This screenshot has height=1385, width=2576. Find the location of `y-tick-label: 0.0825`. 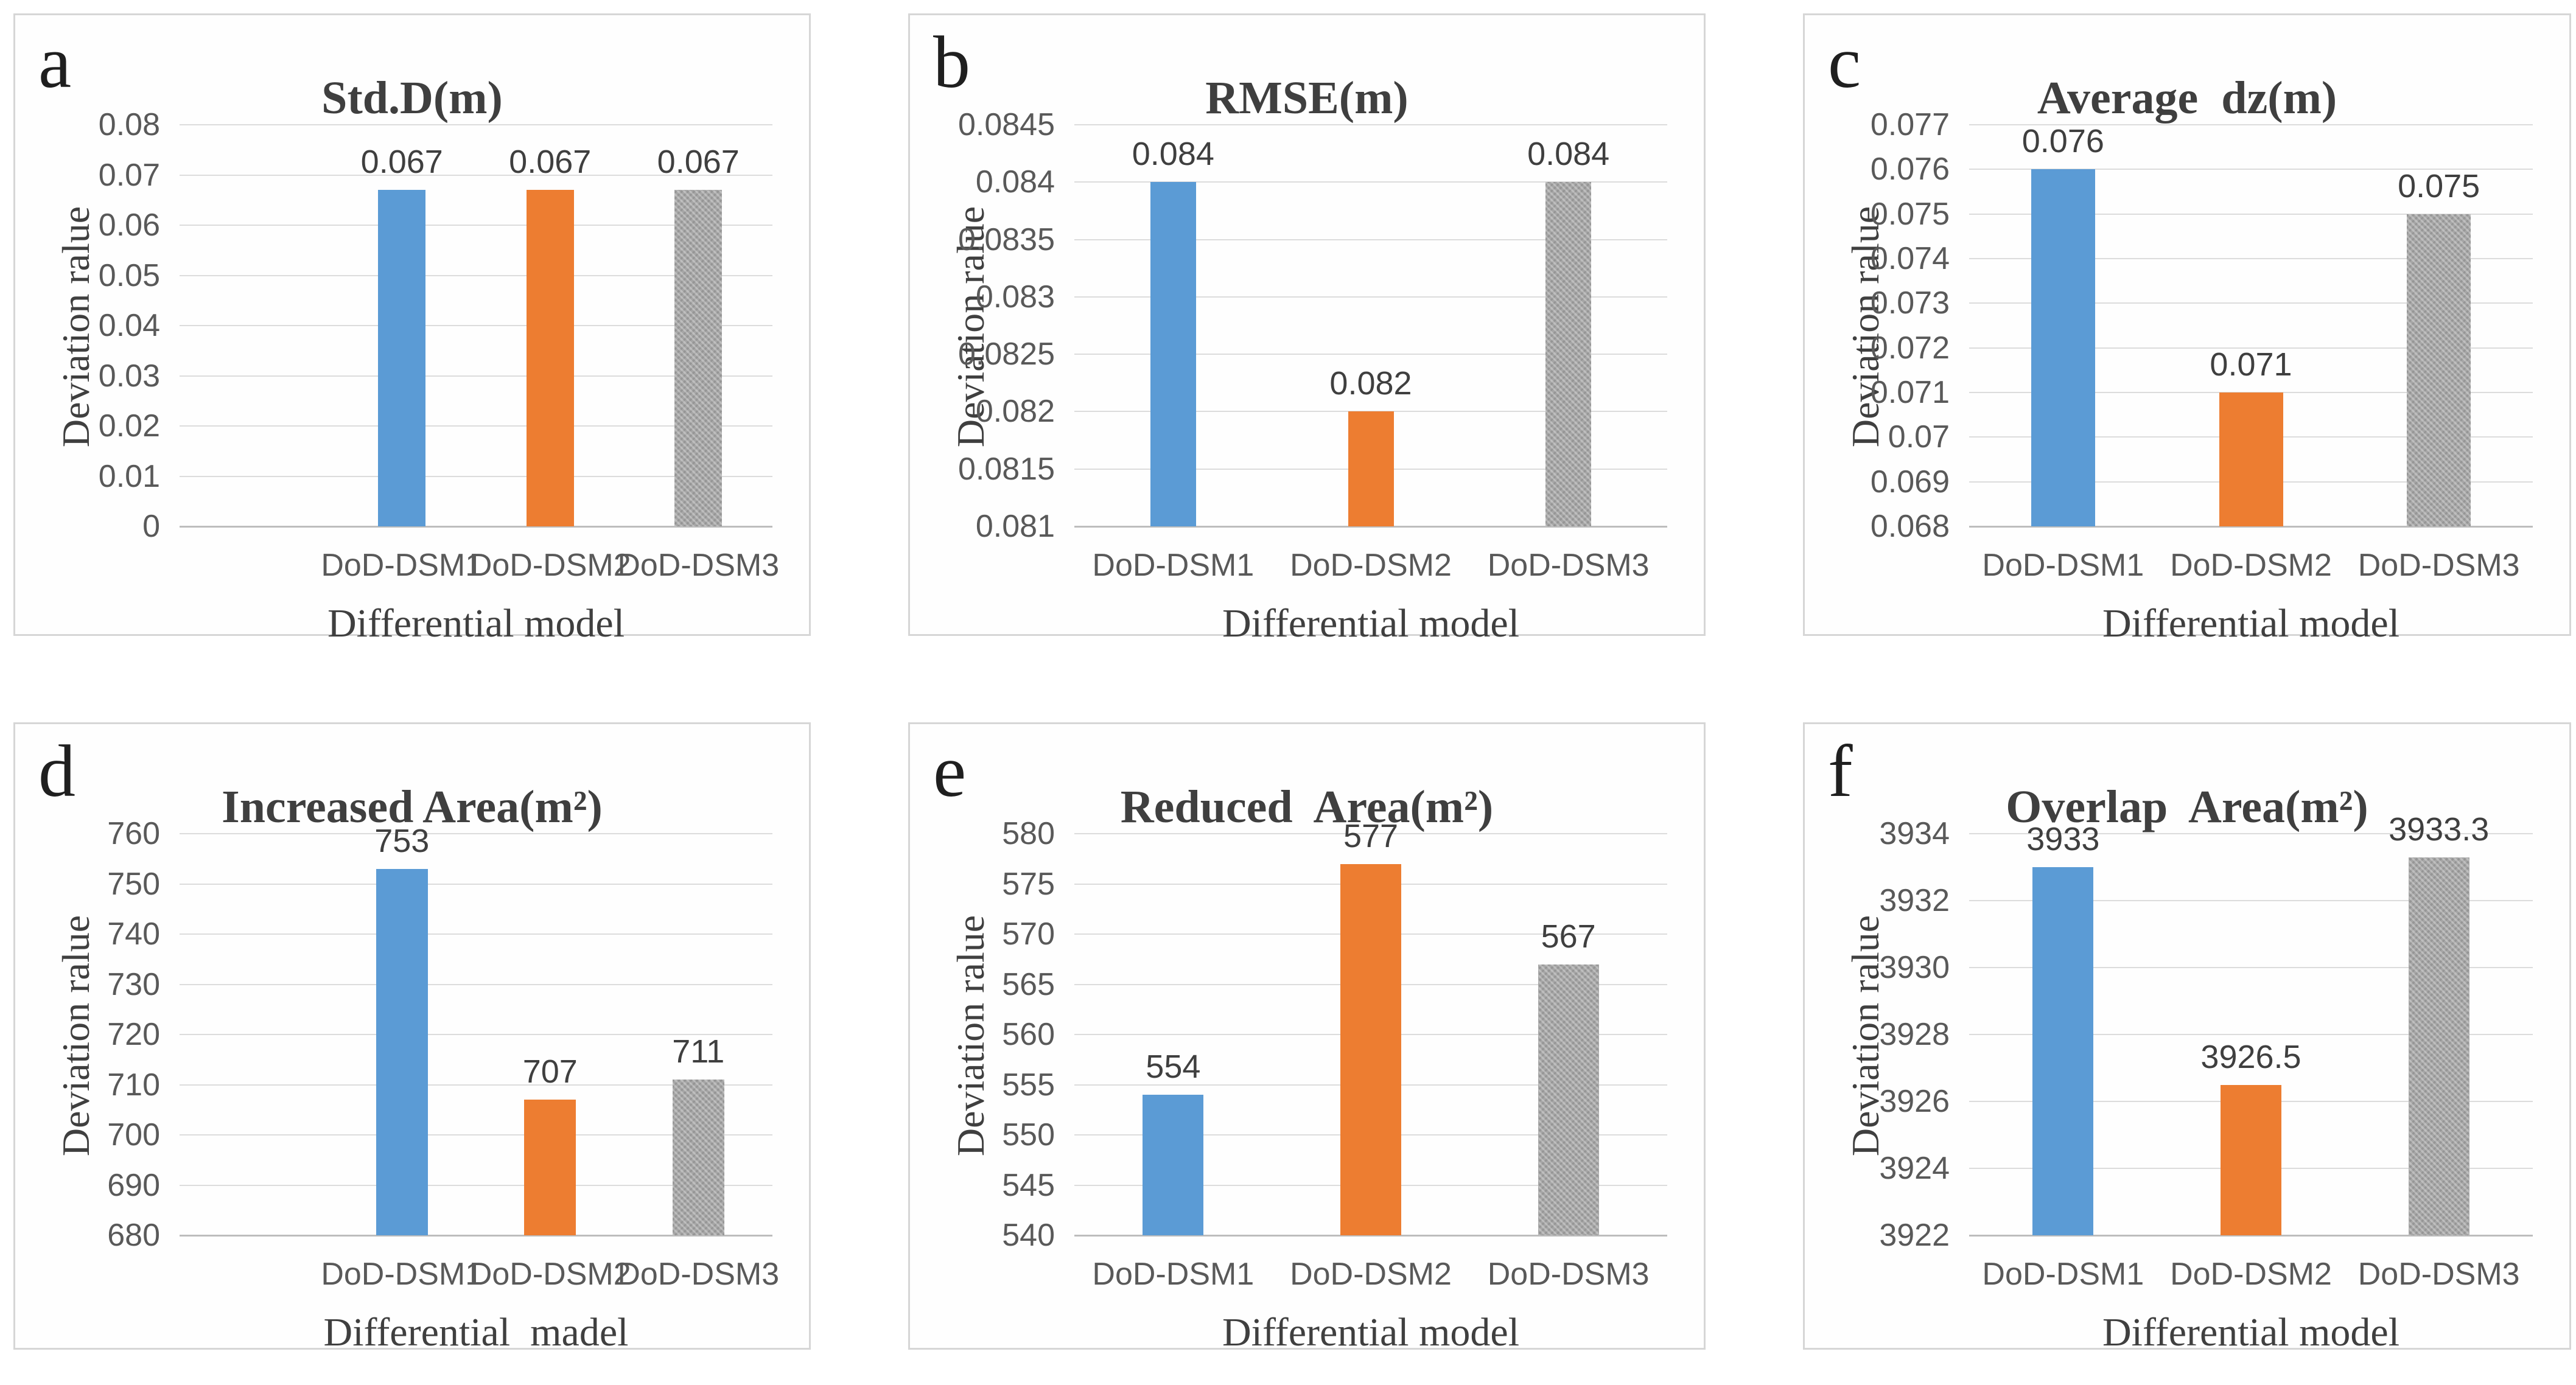

y-tick-label: 0.0825 is located at coordinates (1006, 354).